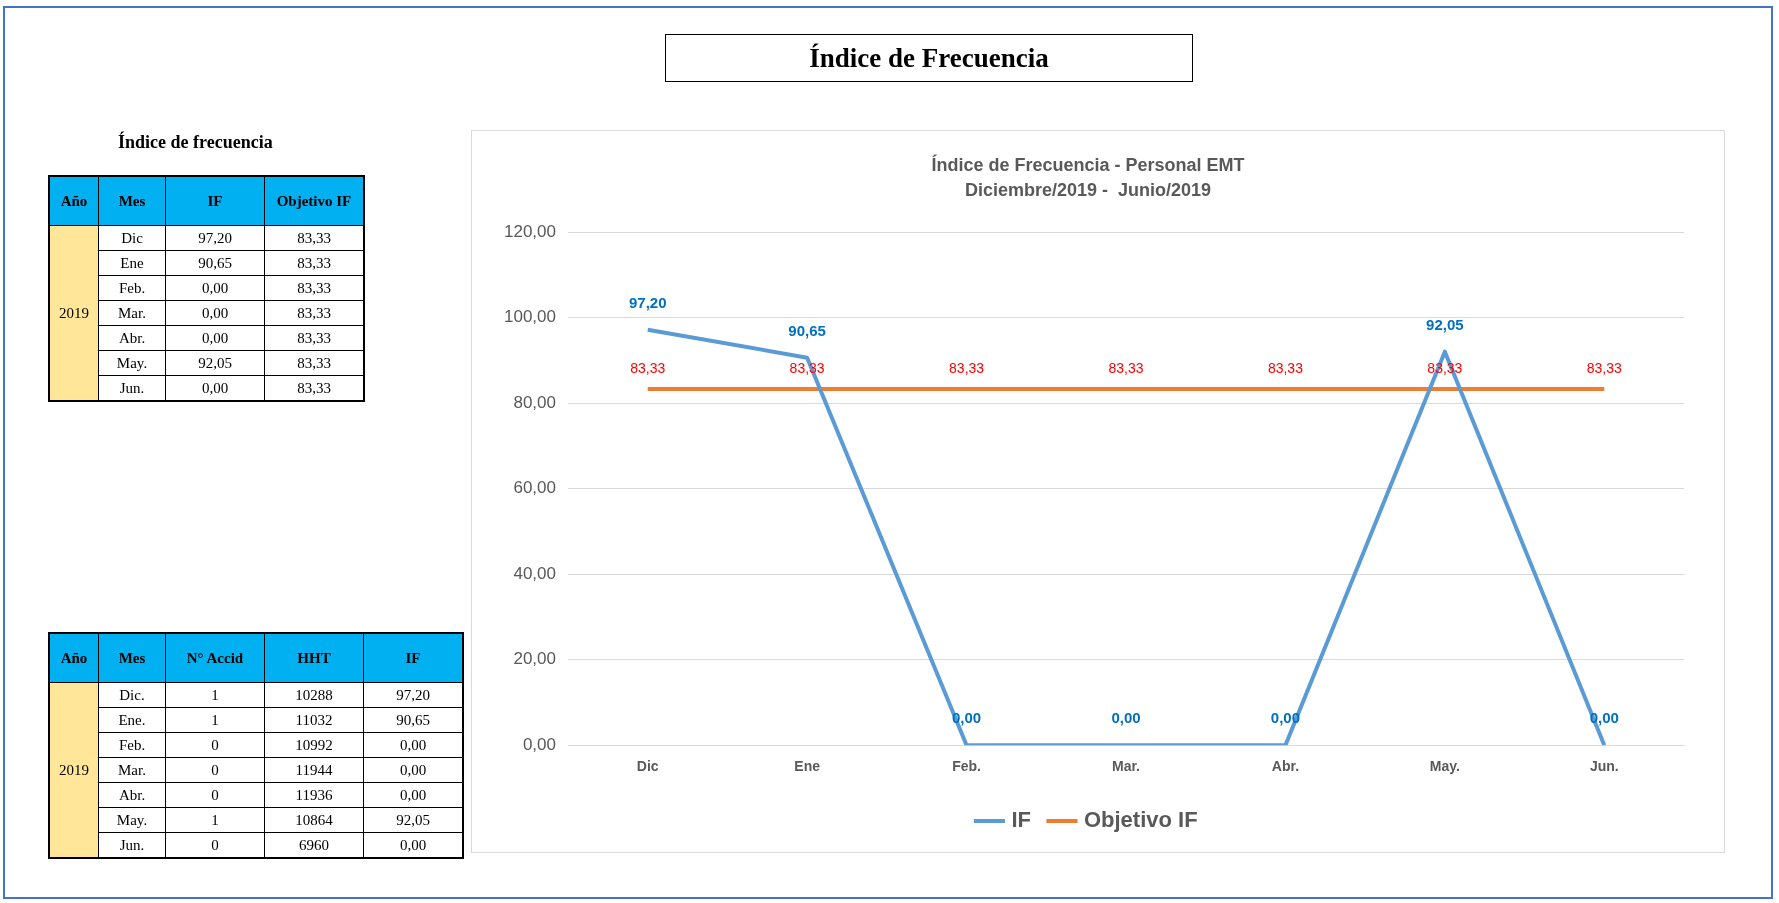 The image size is (1779, 903). I want to click on y-tick-label: 100,00, so click(530, 317).